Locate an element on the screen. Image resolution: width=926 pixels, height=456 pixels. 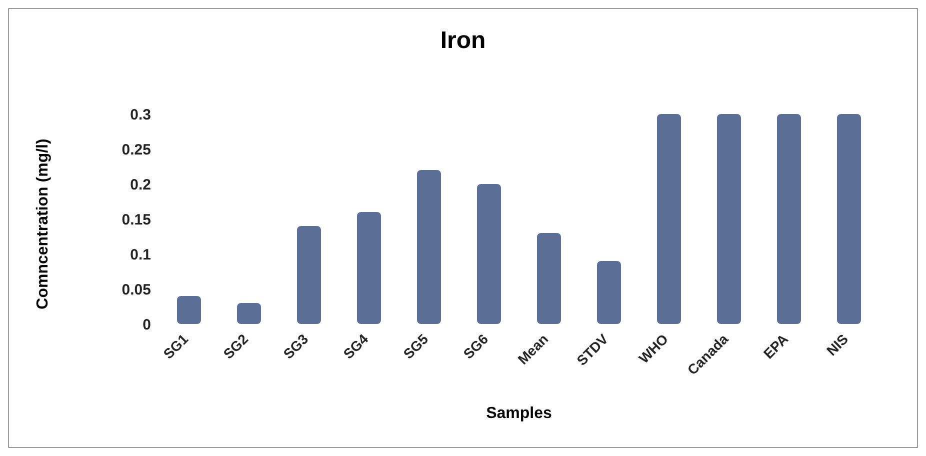
y-tick-label: 0.05 is located at coordinates (136, 289).